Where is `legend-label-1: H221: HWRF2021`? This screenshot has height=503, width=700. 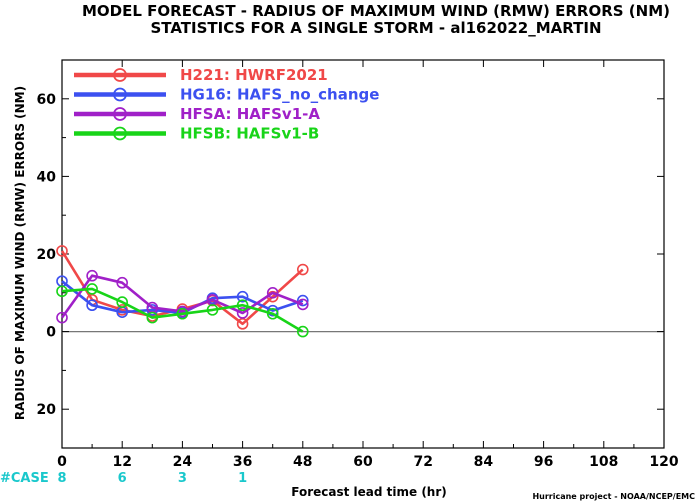 legend-label-1: H221: HWRF2021 is located at coordinates (254, 75).